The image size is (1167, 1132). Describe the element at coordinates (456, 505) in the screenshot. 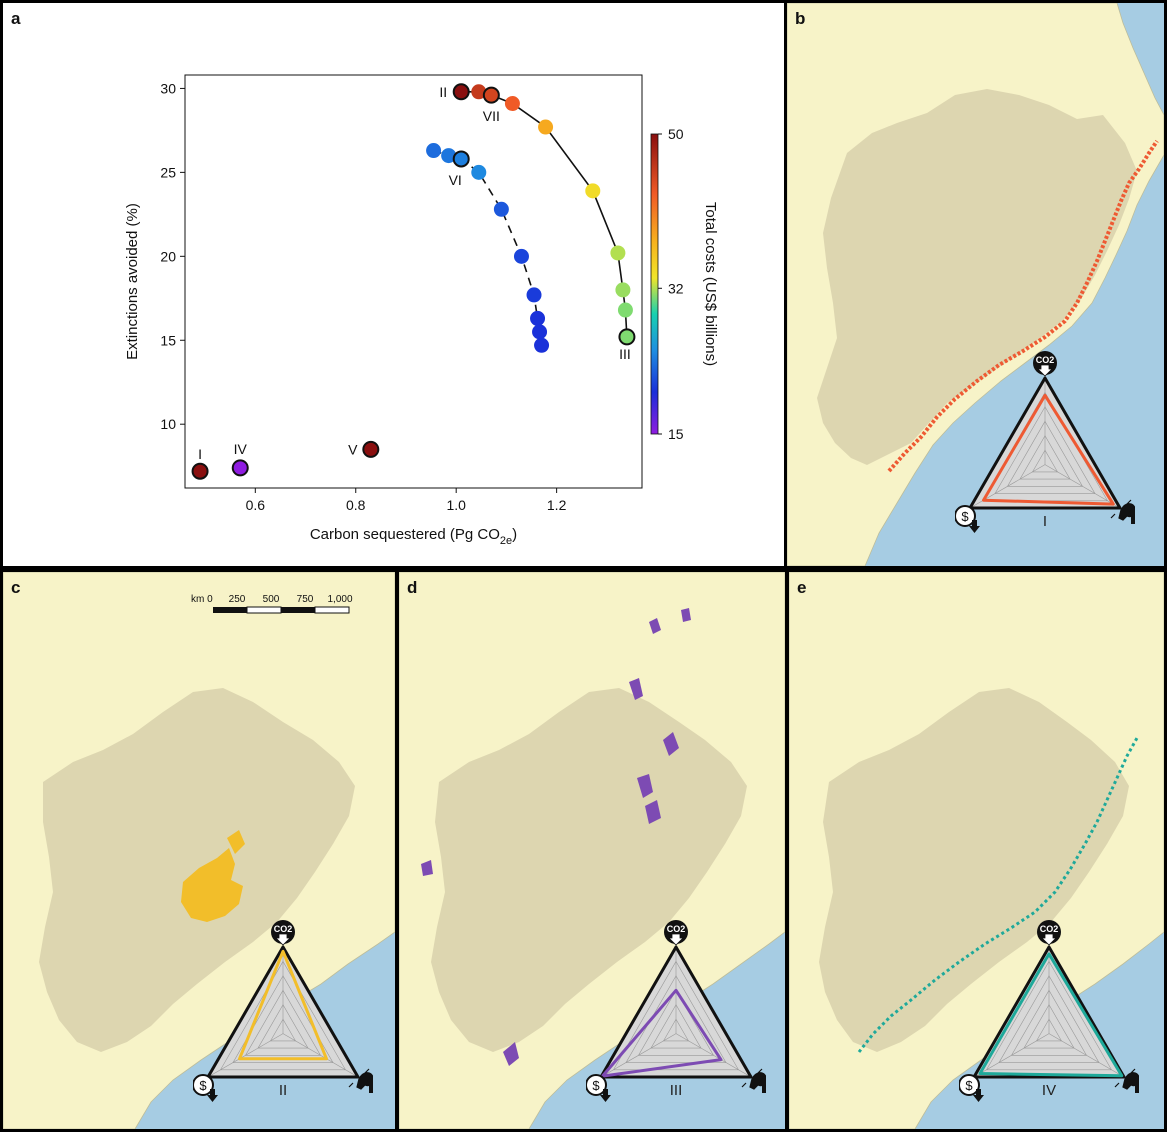

I see `x-tick-label: 1.0` at that location.